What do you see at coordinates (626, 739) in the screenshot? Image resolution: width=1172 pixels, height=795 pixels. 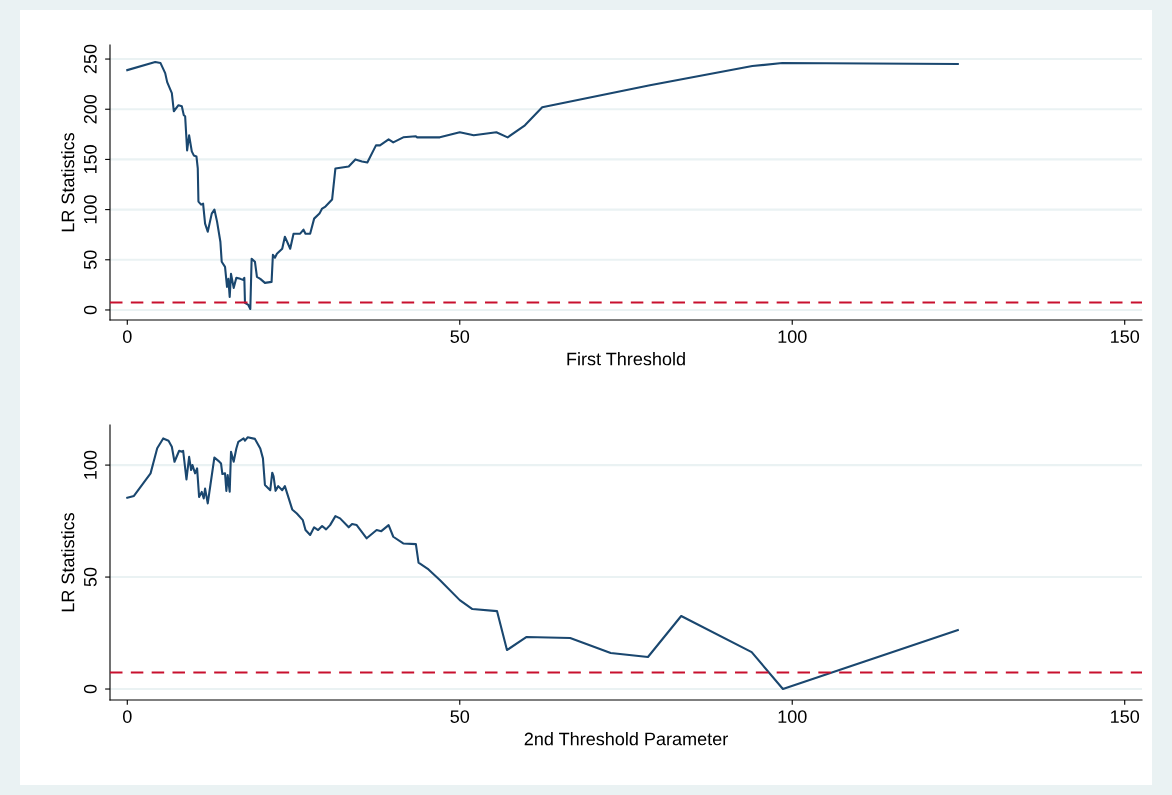 I see `x-axis-title: 2nd Threshold Parameter` at bounding box center [626, 739].